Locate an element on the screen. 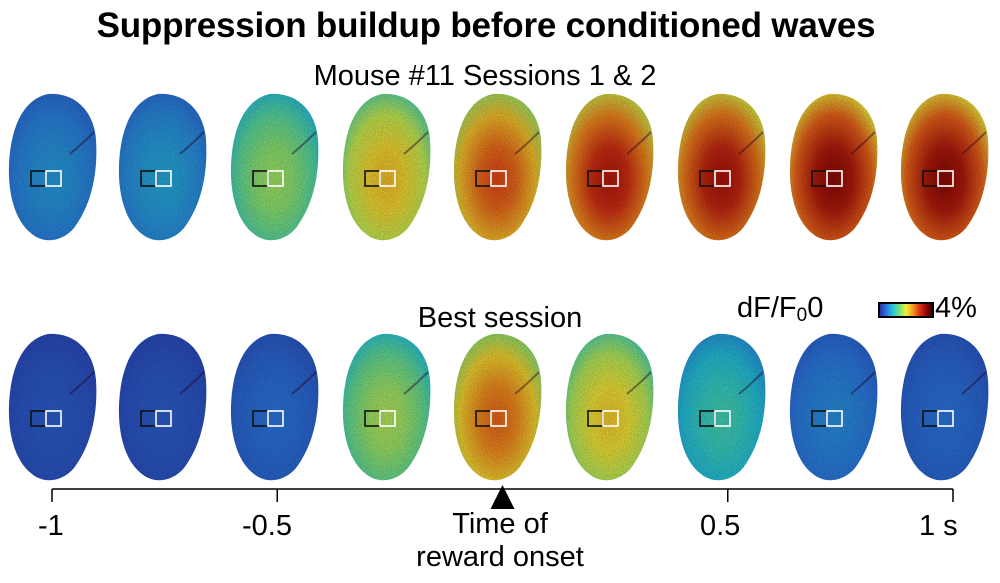  tick-label-minus-0-5: -0.5 is located at coordinates (267, 526).